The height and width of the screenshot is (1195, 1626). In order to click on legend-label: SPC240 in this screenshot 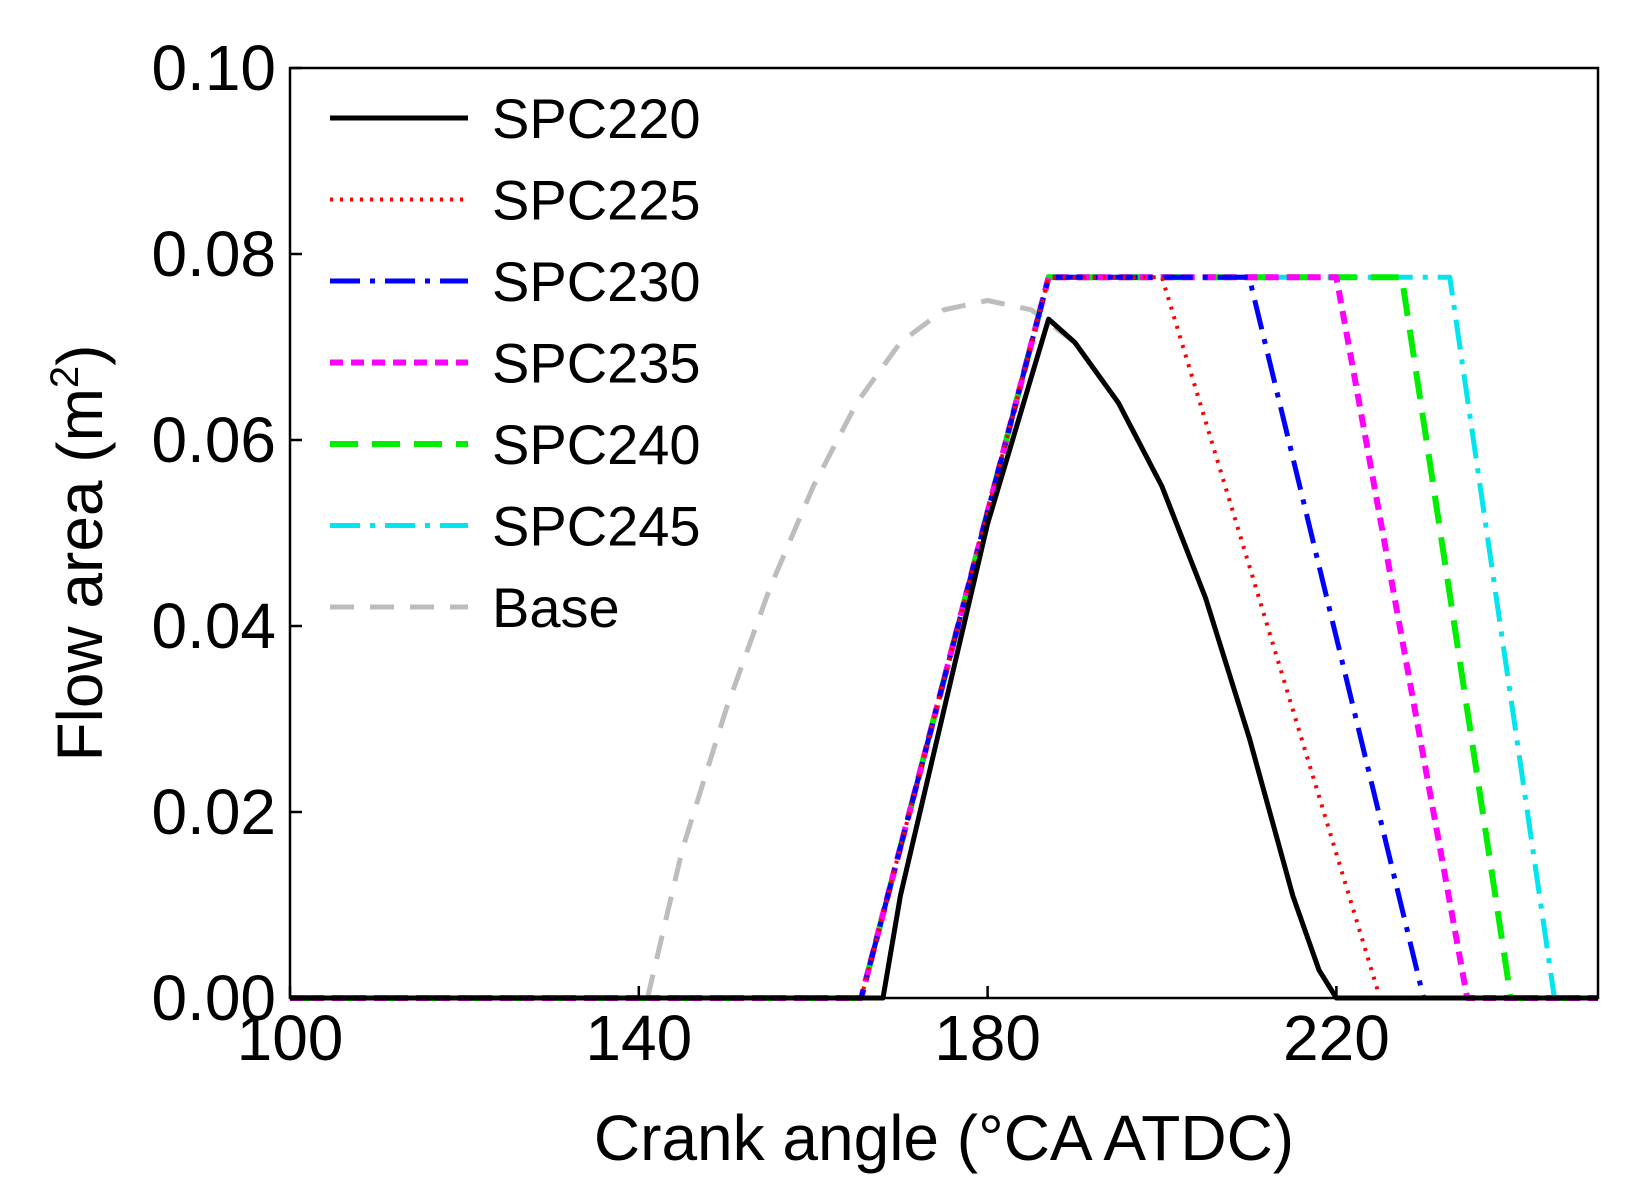, I will do `click(596, 444)`.